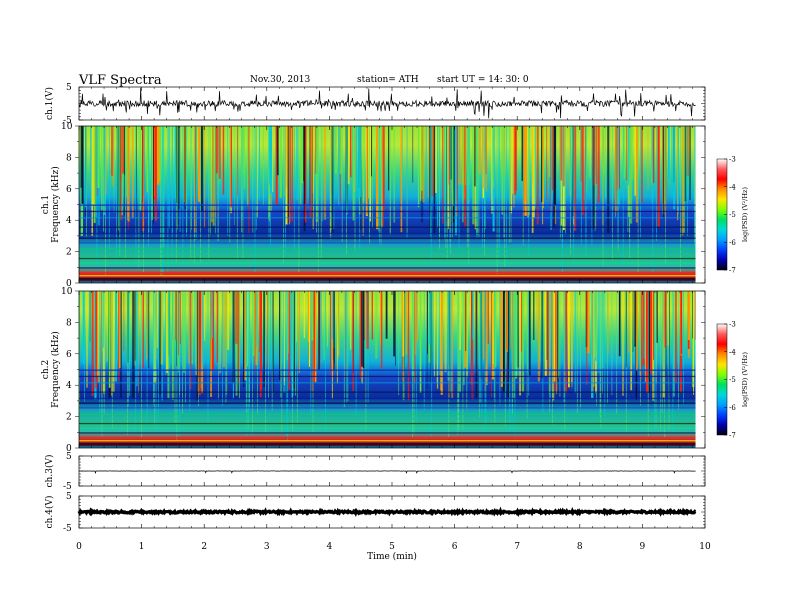 The image size is (792, 612). Describe the element at coordinates (69, 88) in the screenshot. I see `ch1-ytick-label: 5` at that location.